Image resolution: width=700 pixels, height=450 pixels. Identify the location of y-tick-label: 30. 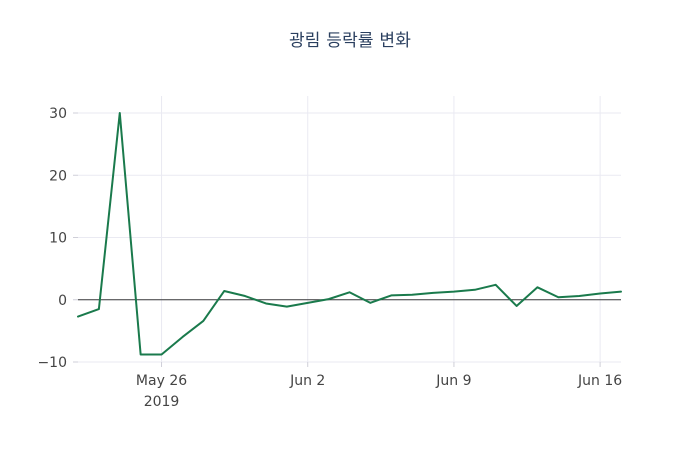
(58, 114).